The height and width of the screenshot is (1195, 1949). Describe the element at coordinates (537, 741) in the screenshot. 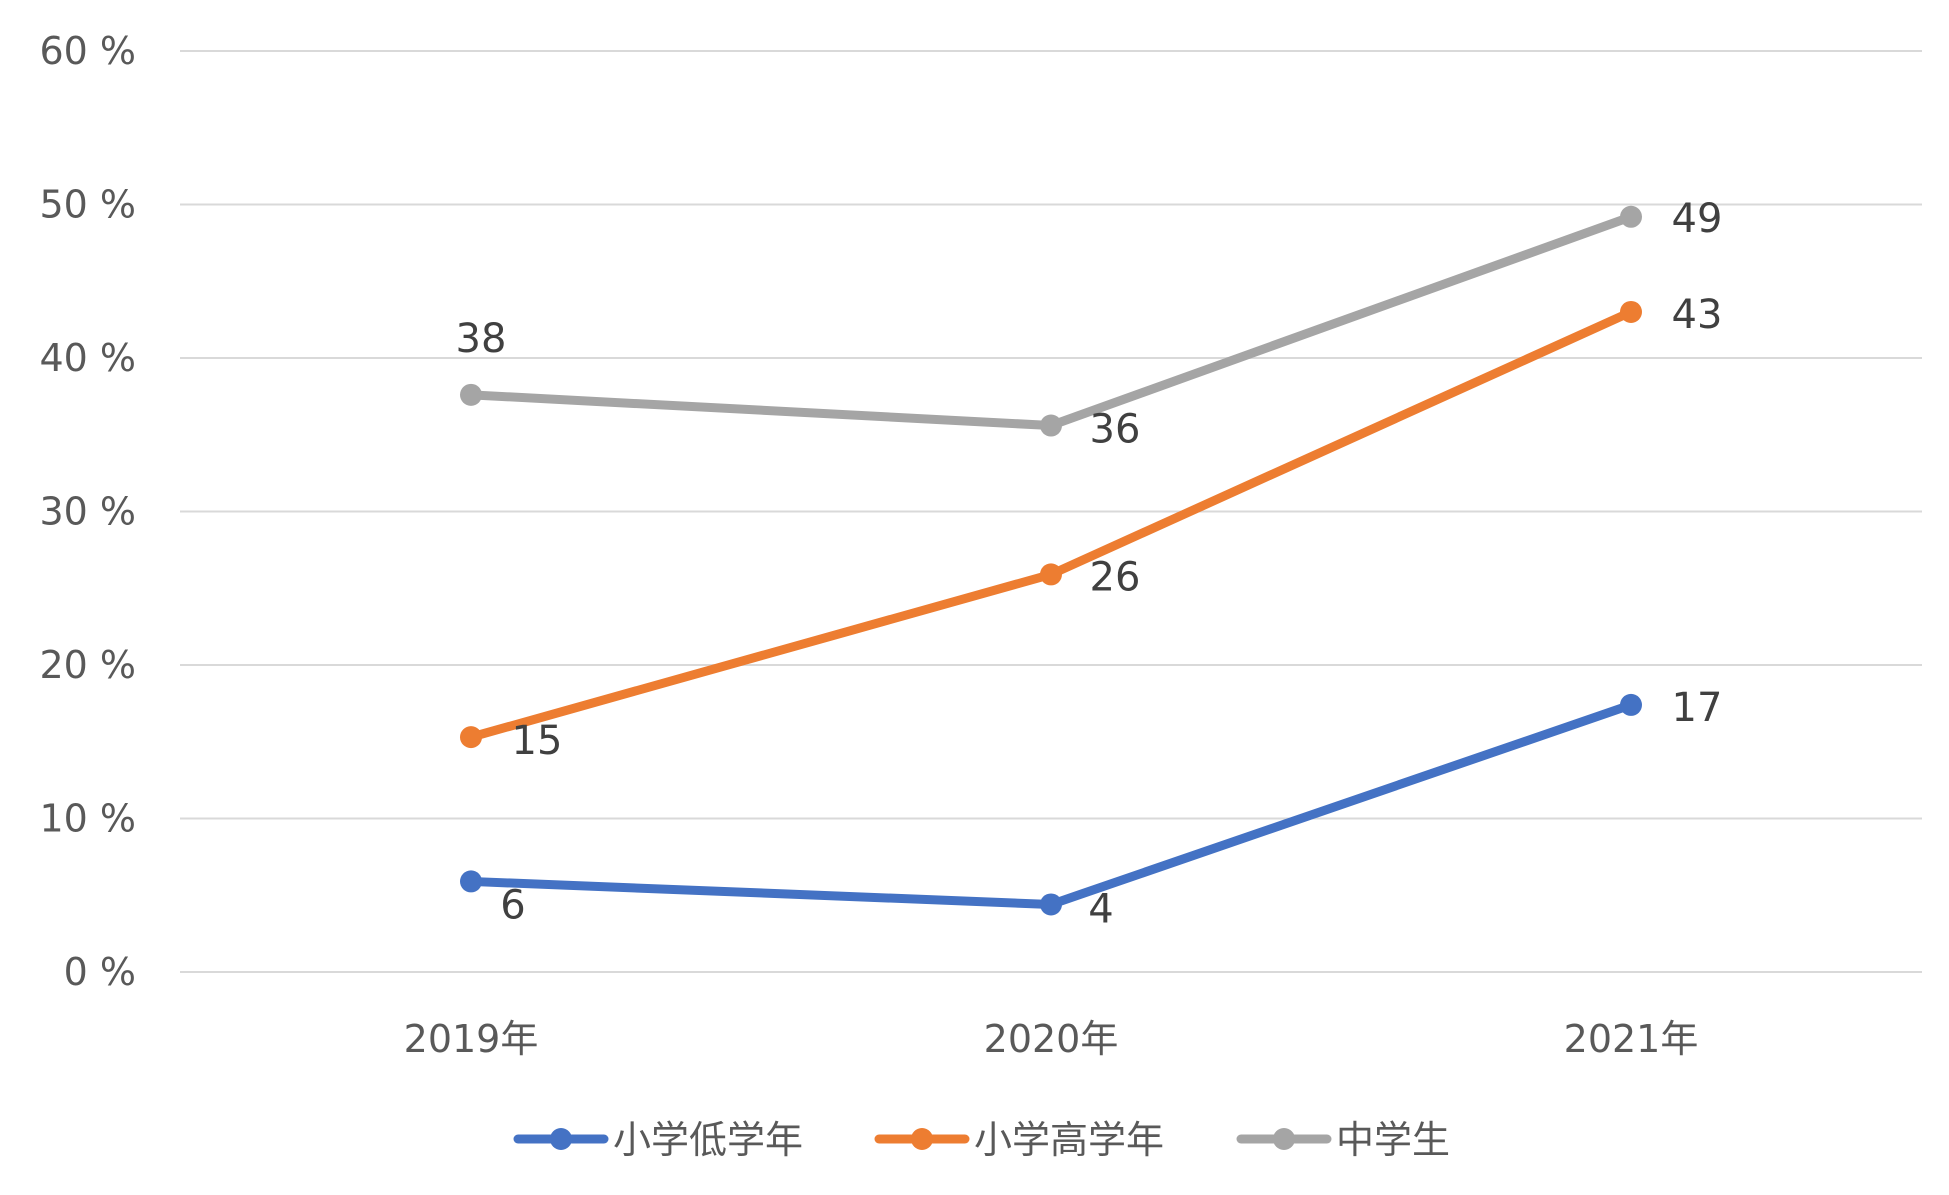

I see `data-label: 15` at that location.